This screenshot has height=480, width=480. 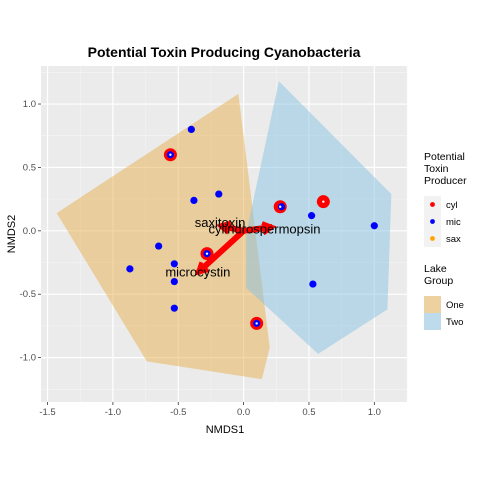 What do you see at coordinates (225, 430) in the screenshot?
I see `x-axis-title: NMDS1` at bounding box center [225, 430].